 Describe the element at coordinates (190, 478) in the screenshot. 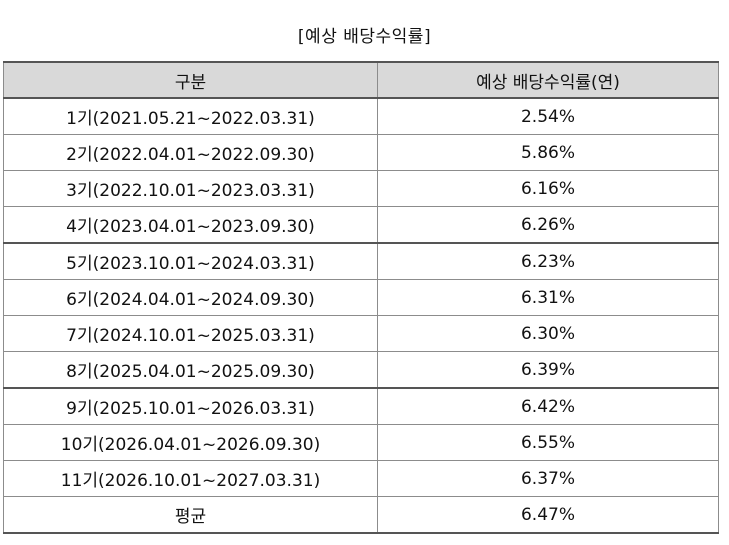

I see `period-cell: 11기(2026.10.01~2027.03.31)` at that location.